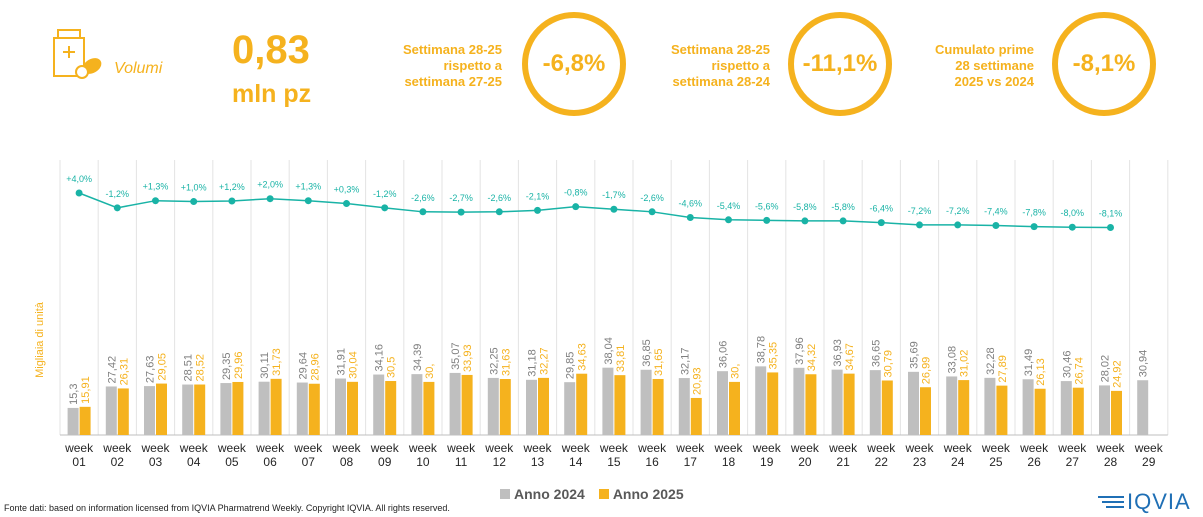  Describe the element at coordinates (762, 350) in the screenshot. I see `data-label-2024-week-19: 38,78` at that location.